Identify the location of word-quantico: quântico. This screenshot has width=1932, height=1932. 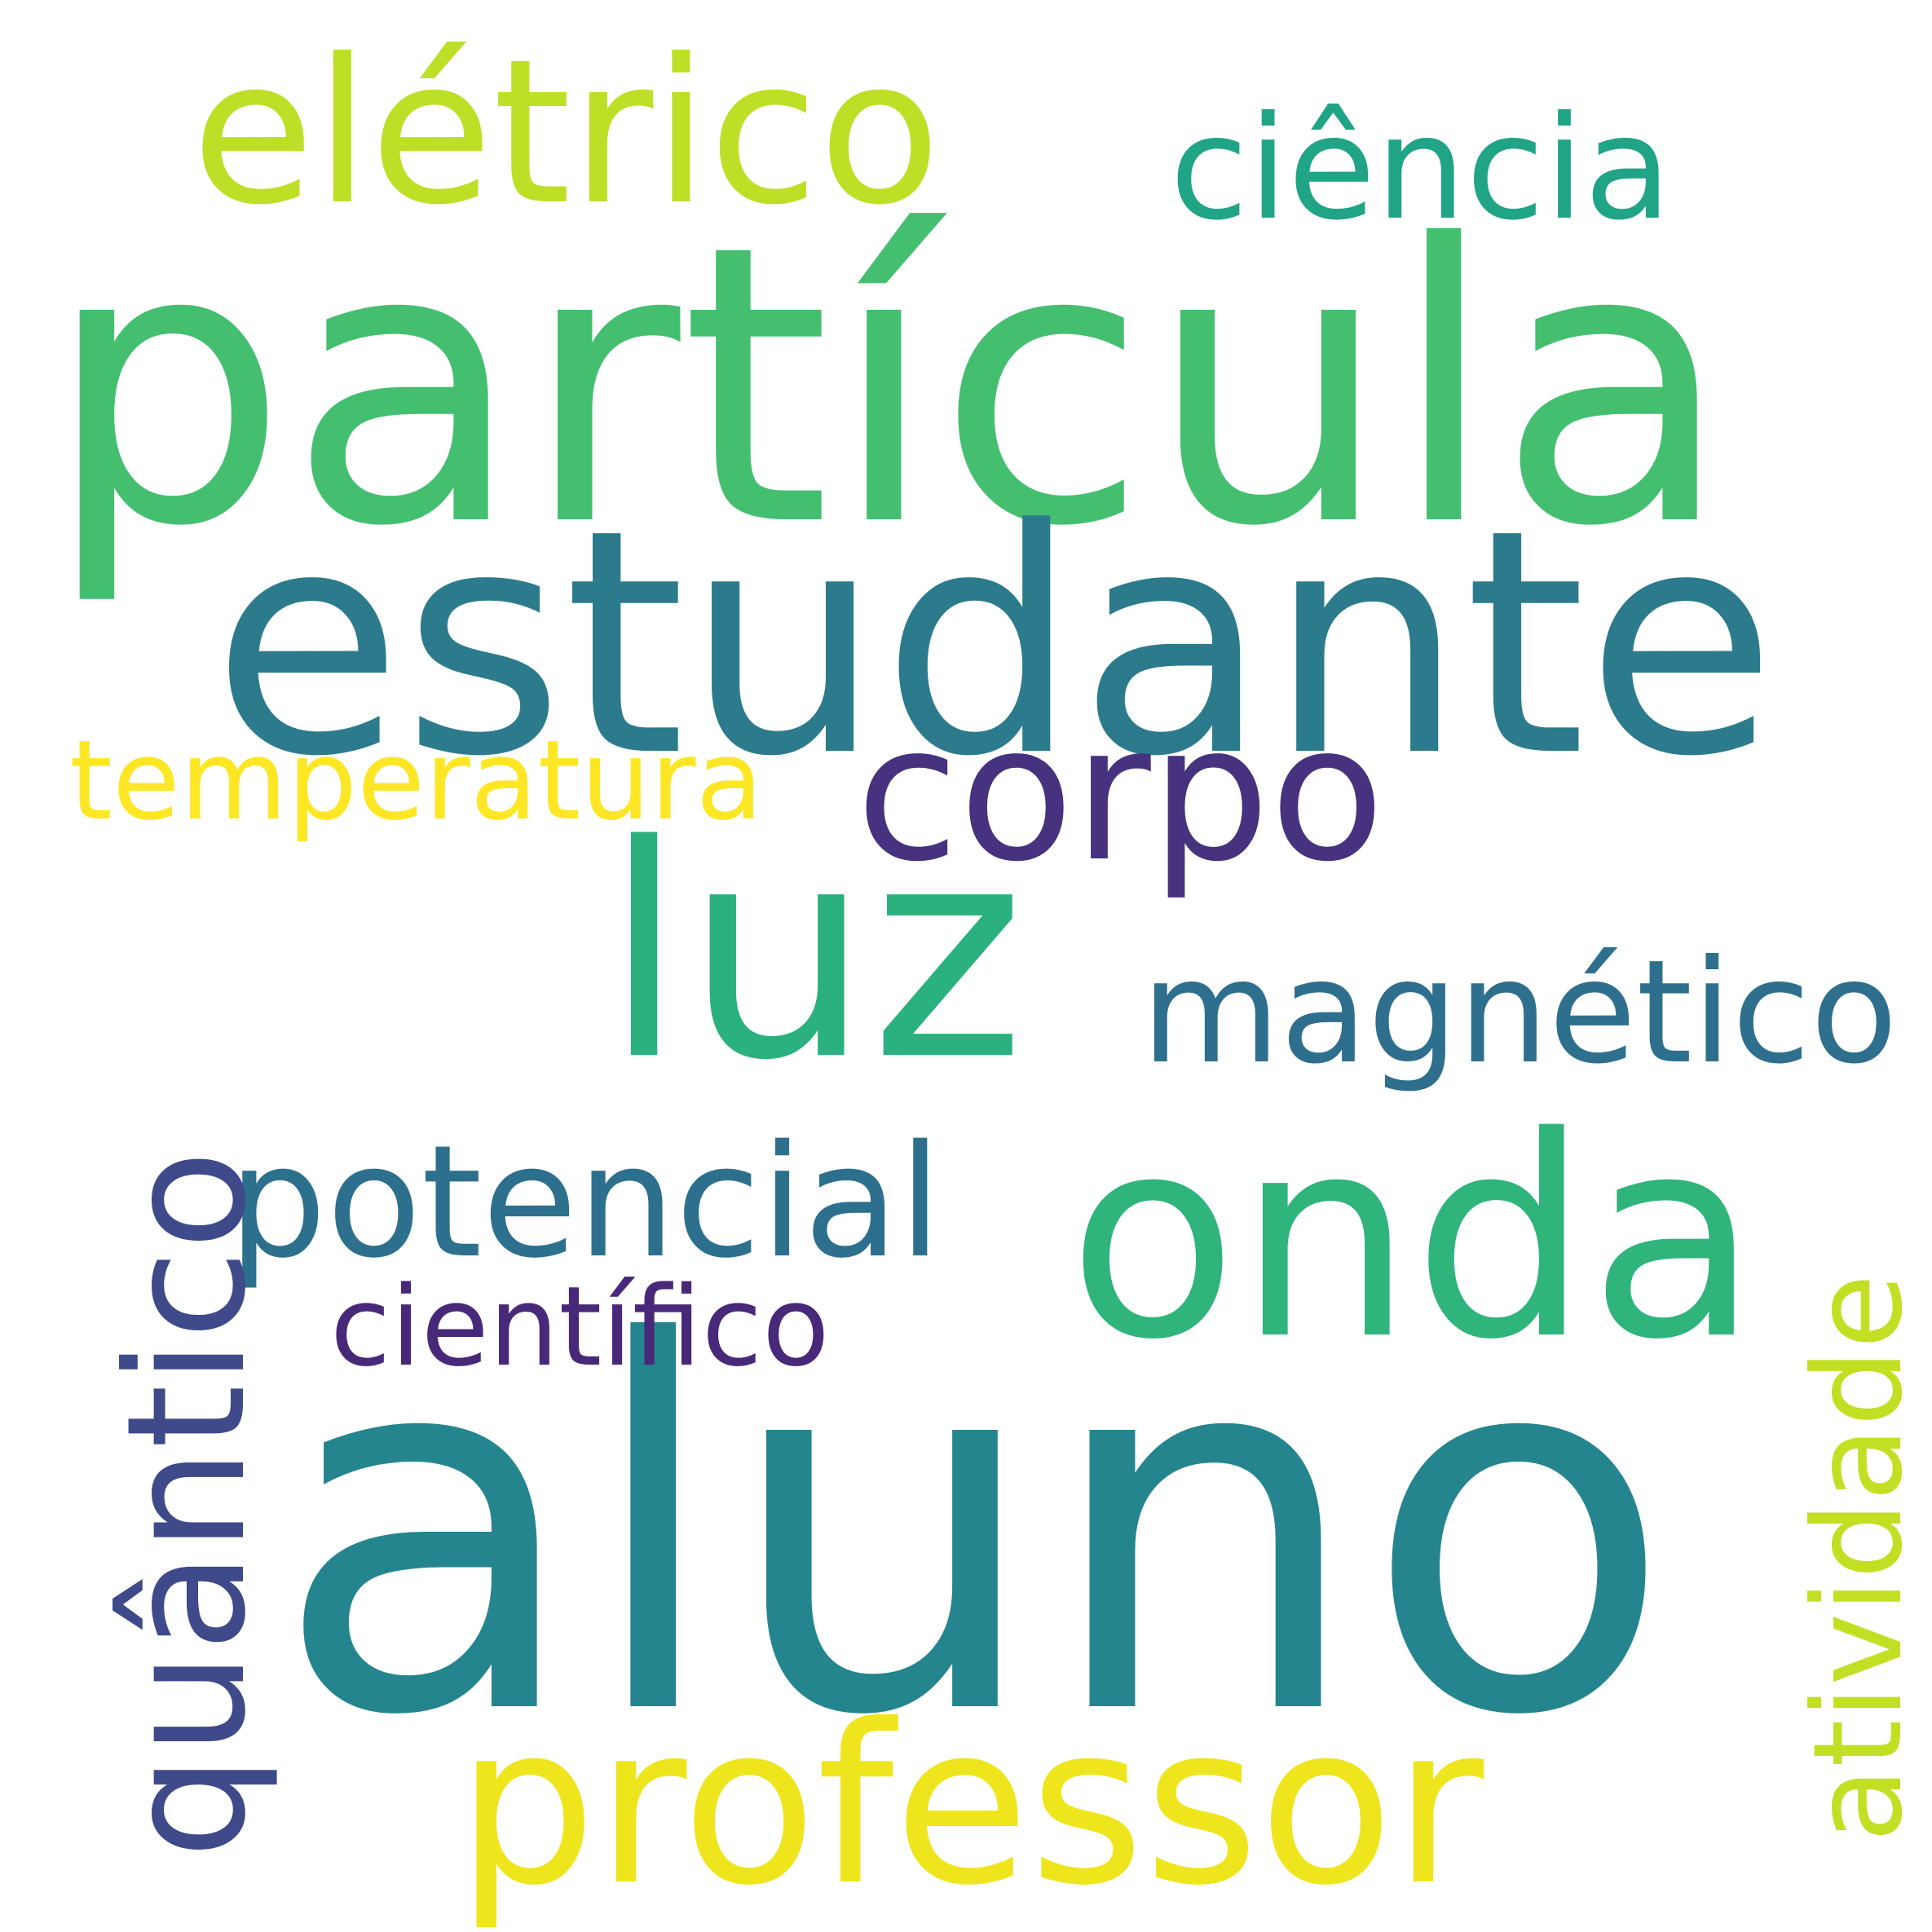
(187, 1504).